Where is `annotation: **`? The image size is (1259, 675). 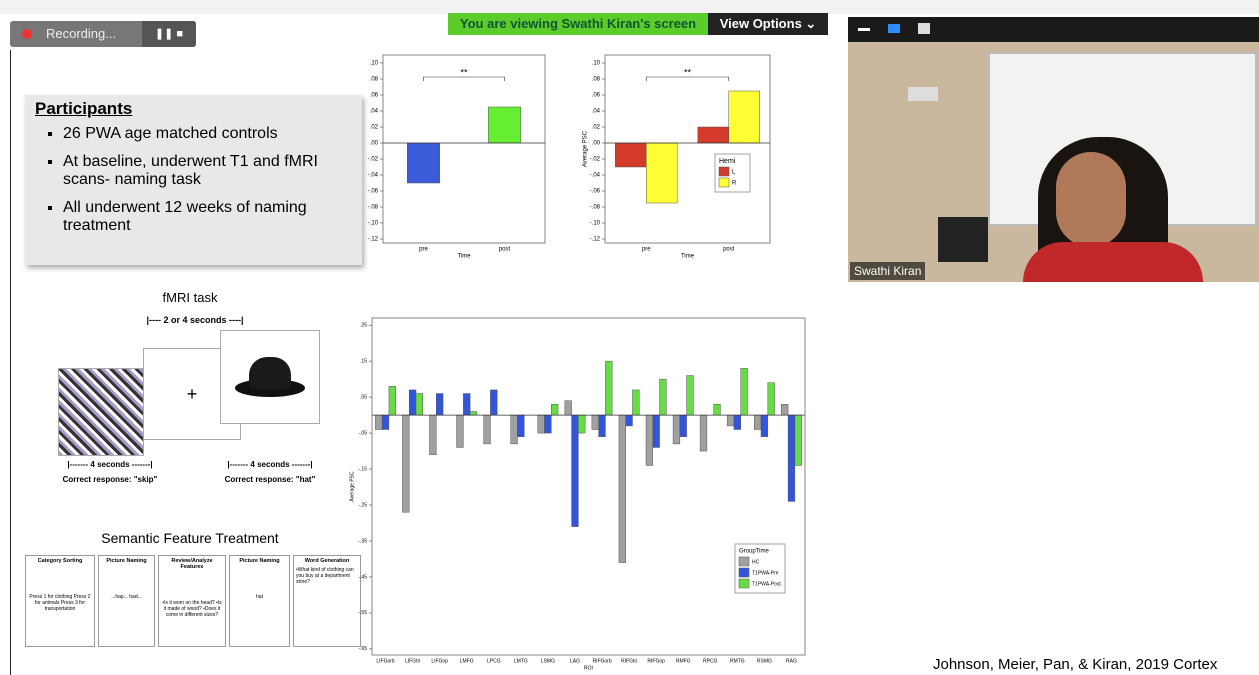
annotation: ** is located at coordinates (688, 72).